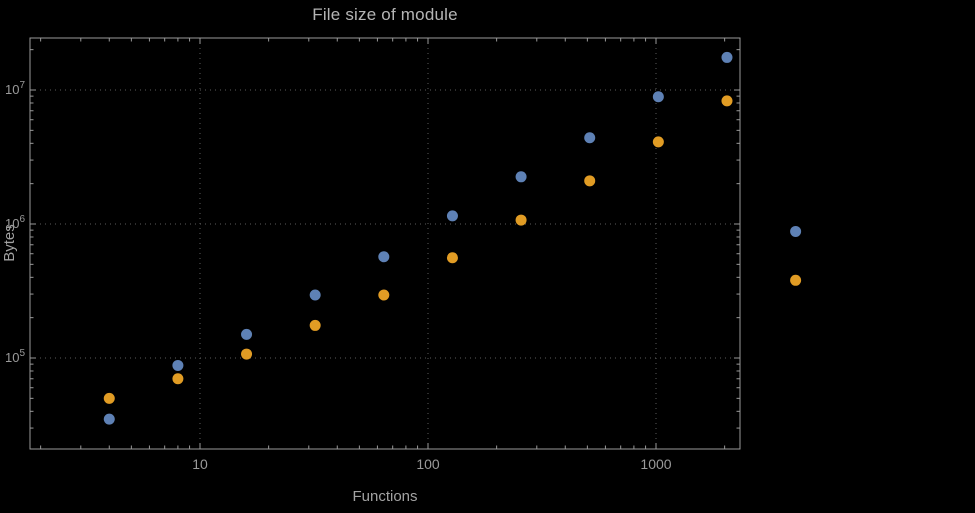 This screenshot has width=975, height=513. What do you see at coordinates (655, 464) in the screenshot?
I see `x-tick-label: 1000` at bounding box center [655, 464].